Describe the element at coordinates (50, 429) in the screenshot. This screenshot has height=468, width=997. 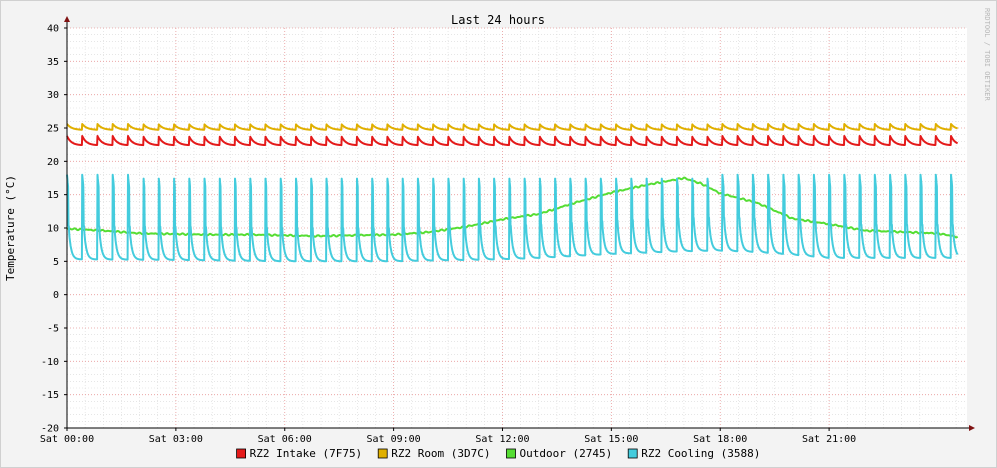
I see `y-tick-label: -20` at that location.